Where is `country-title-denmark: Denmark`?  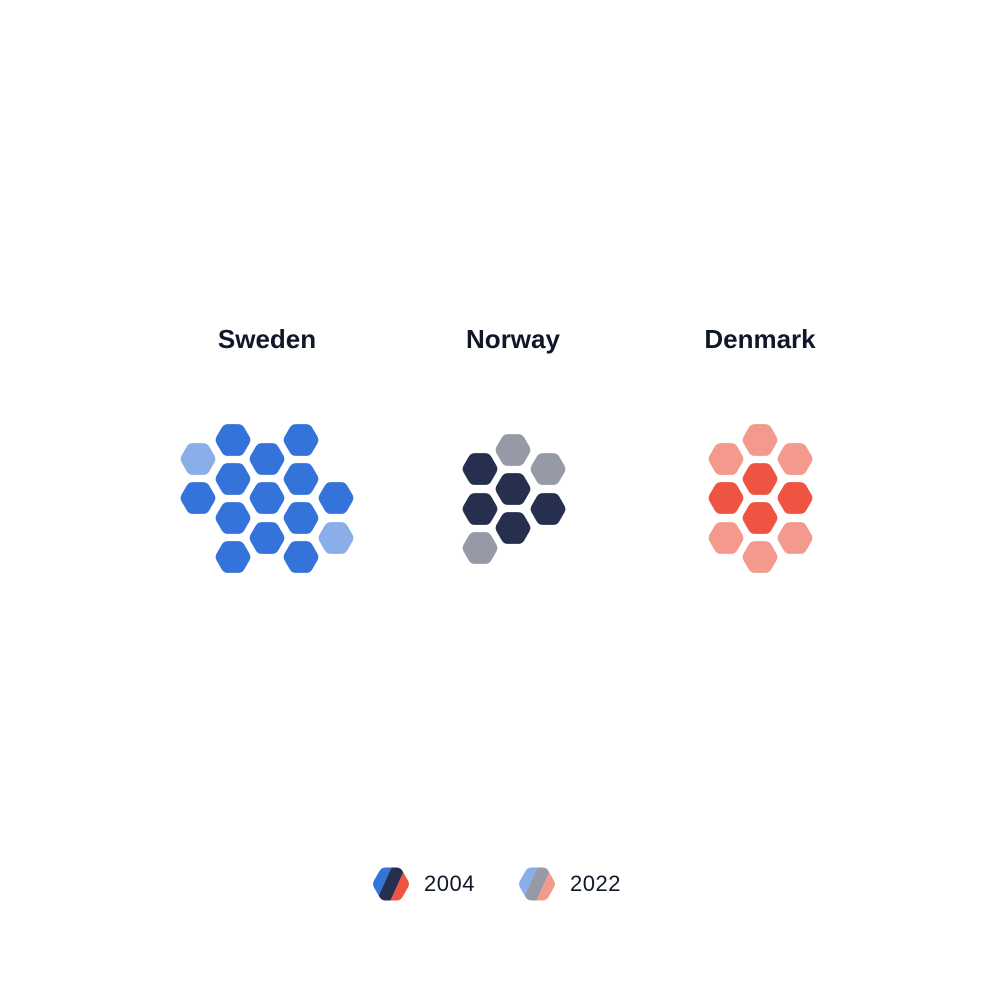
country-title-denmark: Denmark is located at coordinates (760, 339).